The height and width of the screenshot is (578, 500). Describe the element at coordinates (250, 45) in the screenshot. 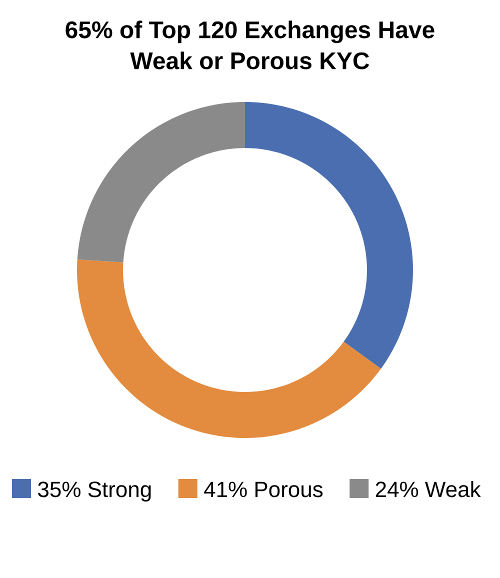

I see `chart-title: 65% of Top 120 Exchanges Have Weak or Porous KYC` at that location.